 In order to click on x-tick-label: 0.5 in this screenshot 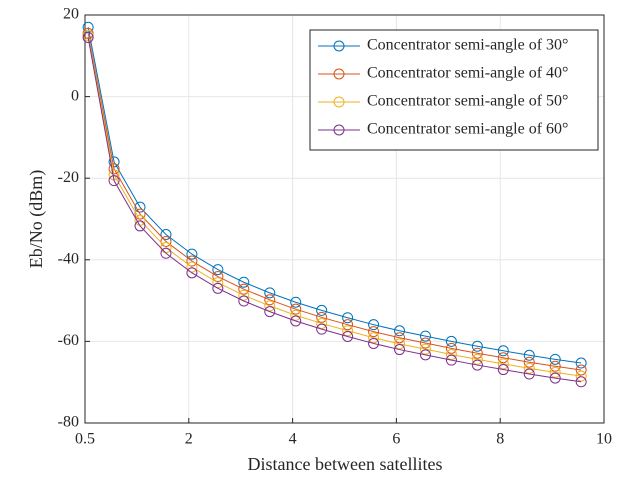, I will do `click(85, 439)`.